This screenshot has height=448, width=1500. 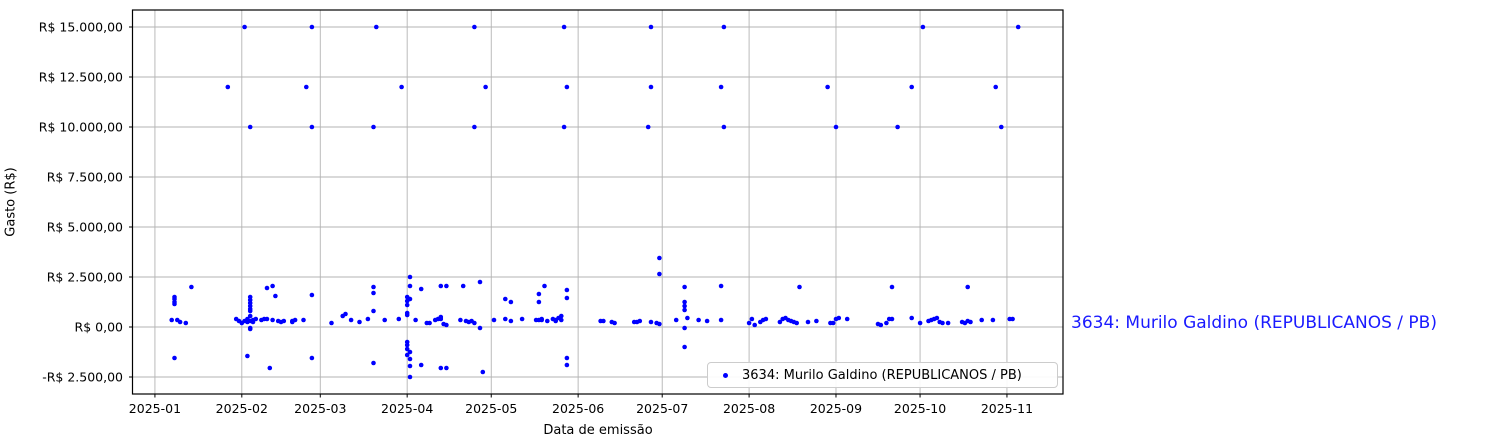 I want to click on side-annotation: 3634: Murilo Galdino (REPUBLICANOS / PB), so click(x=1254, y=323).